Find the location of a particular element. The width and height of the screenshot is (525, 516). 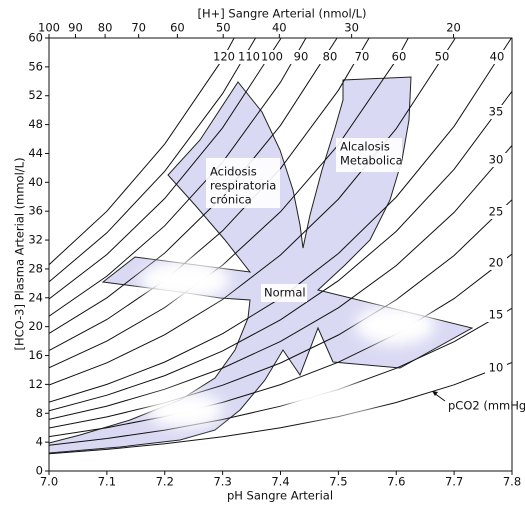

x-tick-label: 7.2 is located at coordinates (165, 482).